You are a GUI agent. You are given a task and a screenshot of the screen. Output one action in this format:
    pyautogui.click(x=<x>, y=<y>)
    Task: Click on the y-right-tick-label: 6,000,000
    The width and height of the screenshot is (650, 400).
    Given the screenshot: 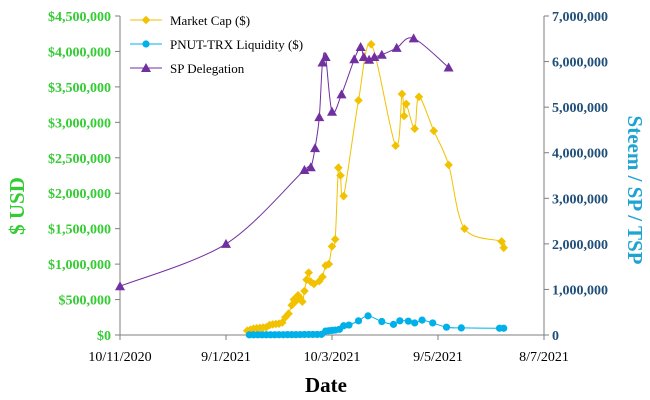 What is the action you would take?
    pyautogui.click(x=580, y=63)
    